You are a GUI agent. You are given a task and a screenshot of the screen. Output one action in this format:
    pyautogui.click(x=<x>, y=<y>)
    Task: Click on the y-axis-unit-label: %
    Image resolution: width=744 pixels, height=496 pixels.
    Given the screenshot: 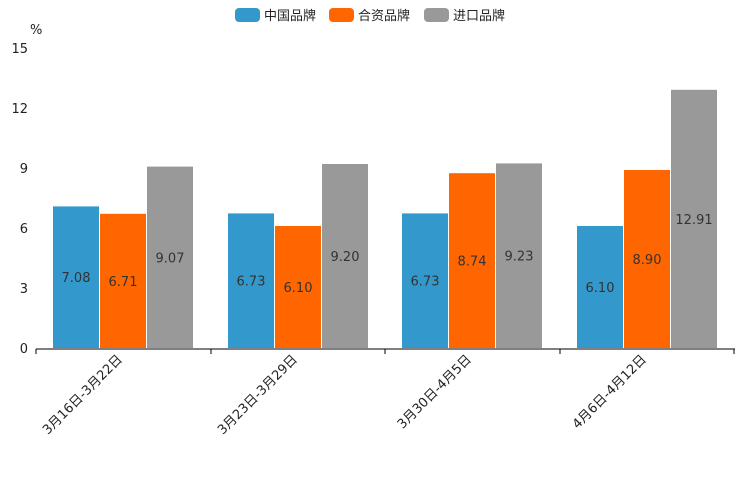 What is the action you would take?
    pyautogui.click(x=36, y=30)
    